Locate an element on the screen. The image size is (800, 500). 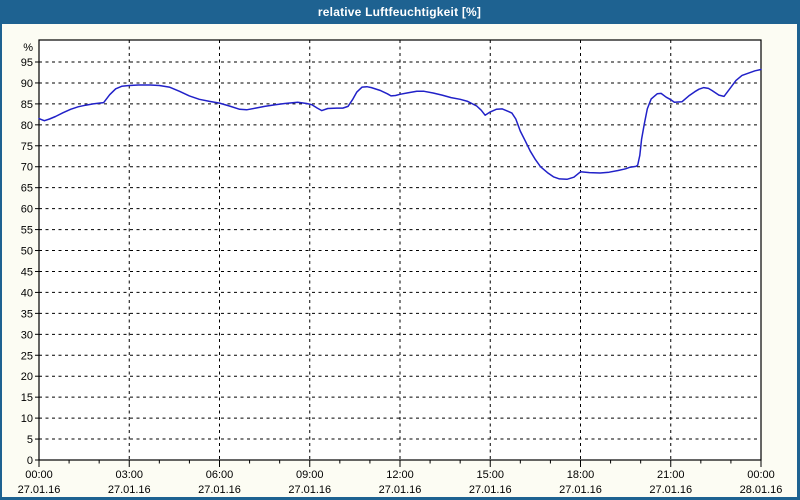
x-axis-time-label: 09:00 is located at coordinates (310, 475).